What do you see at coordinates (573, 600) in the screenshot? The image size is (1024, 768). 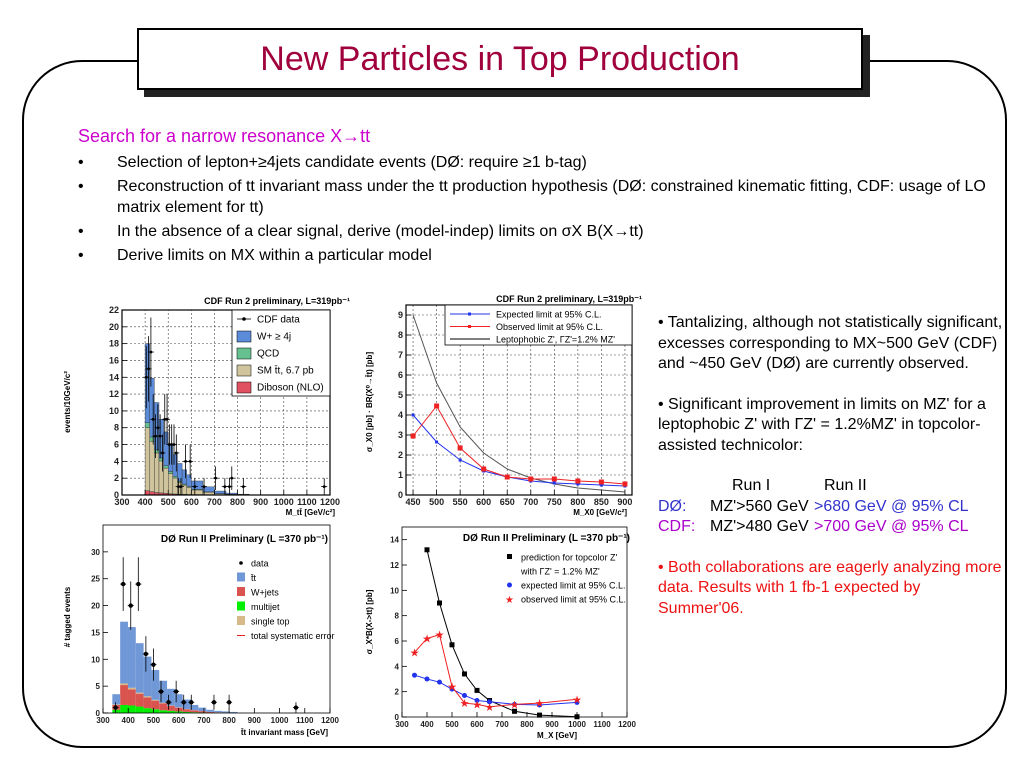 I see `legend-label: observed limit at 95% C.L.` at bounding box center [573, 600].